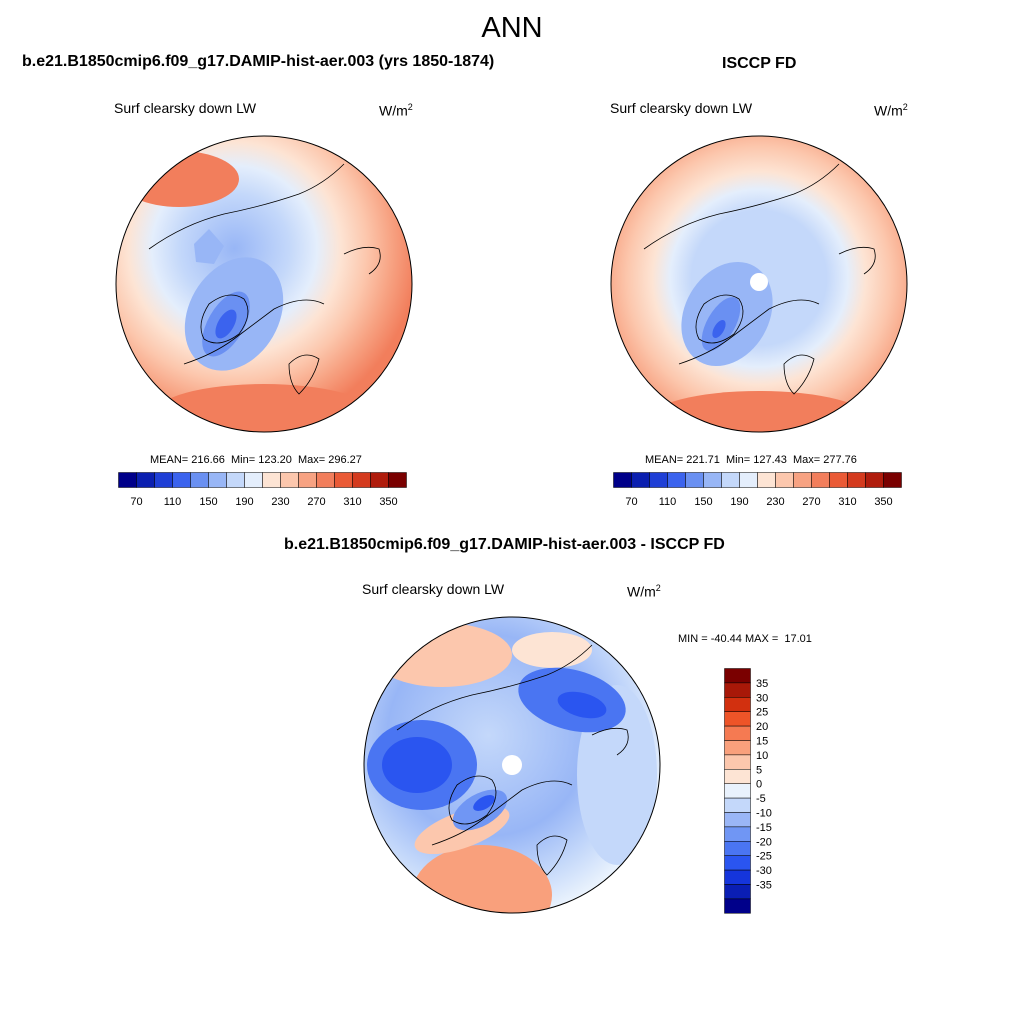  Describe the element at coordinates (762, 698) in the screenshot. I see `panel3-colorbar-tick-label: 30` at that location.